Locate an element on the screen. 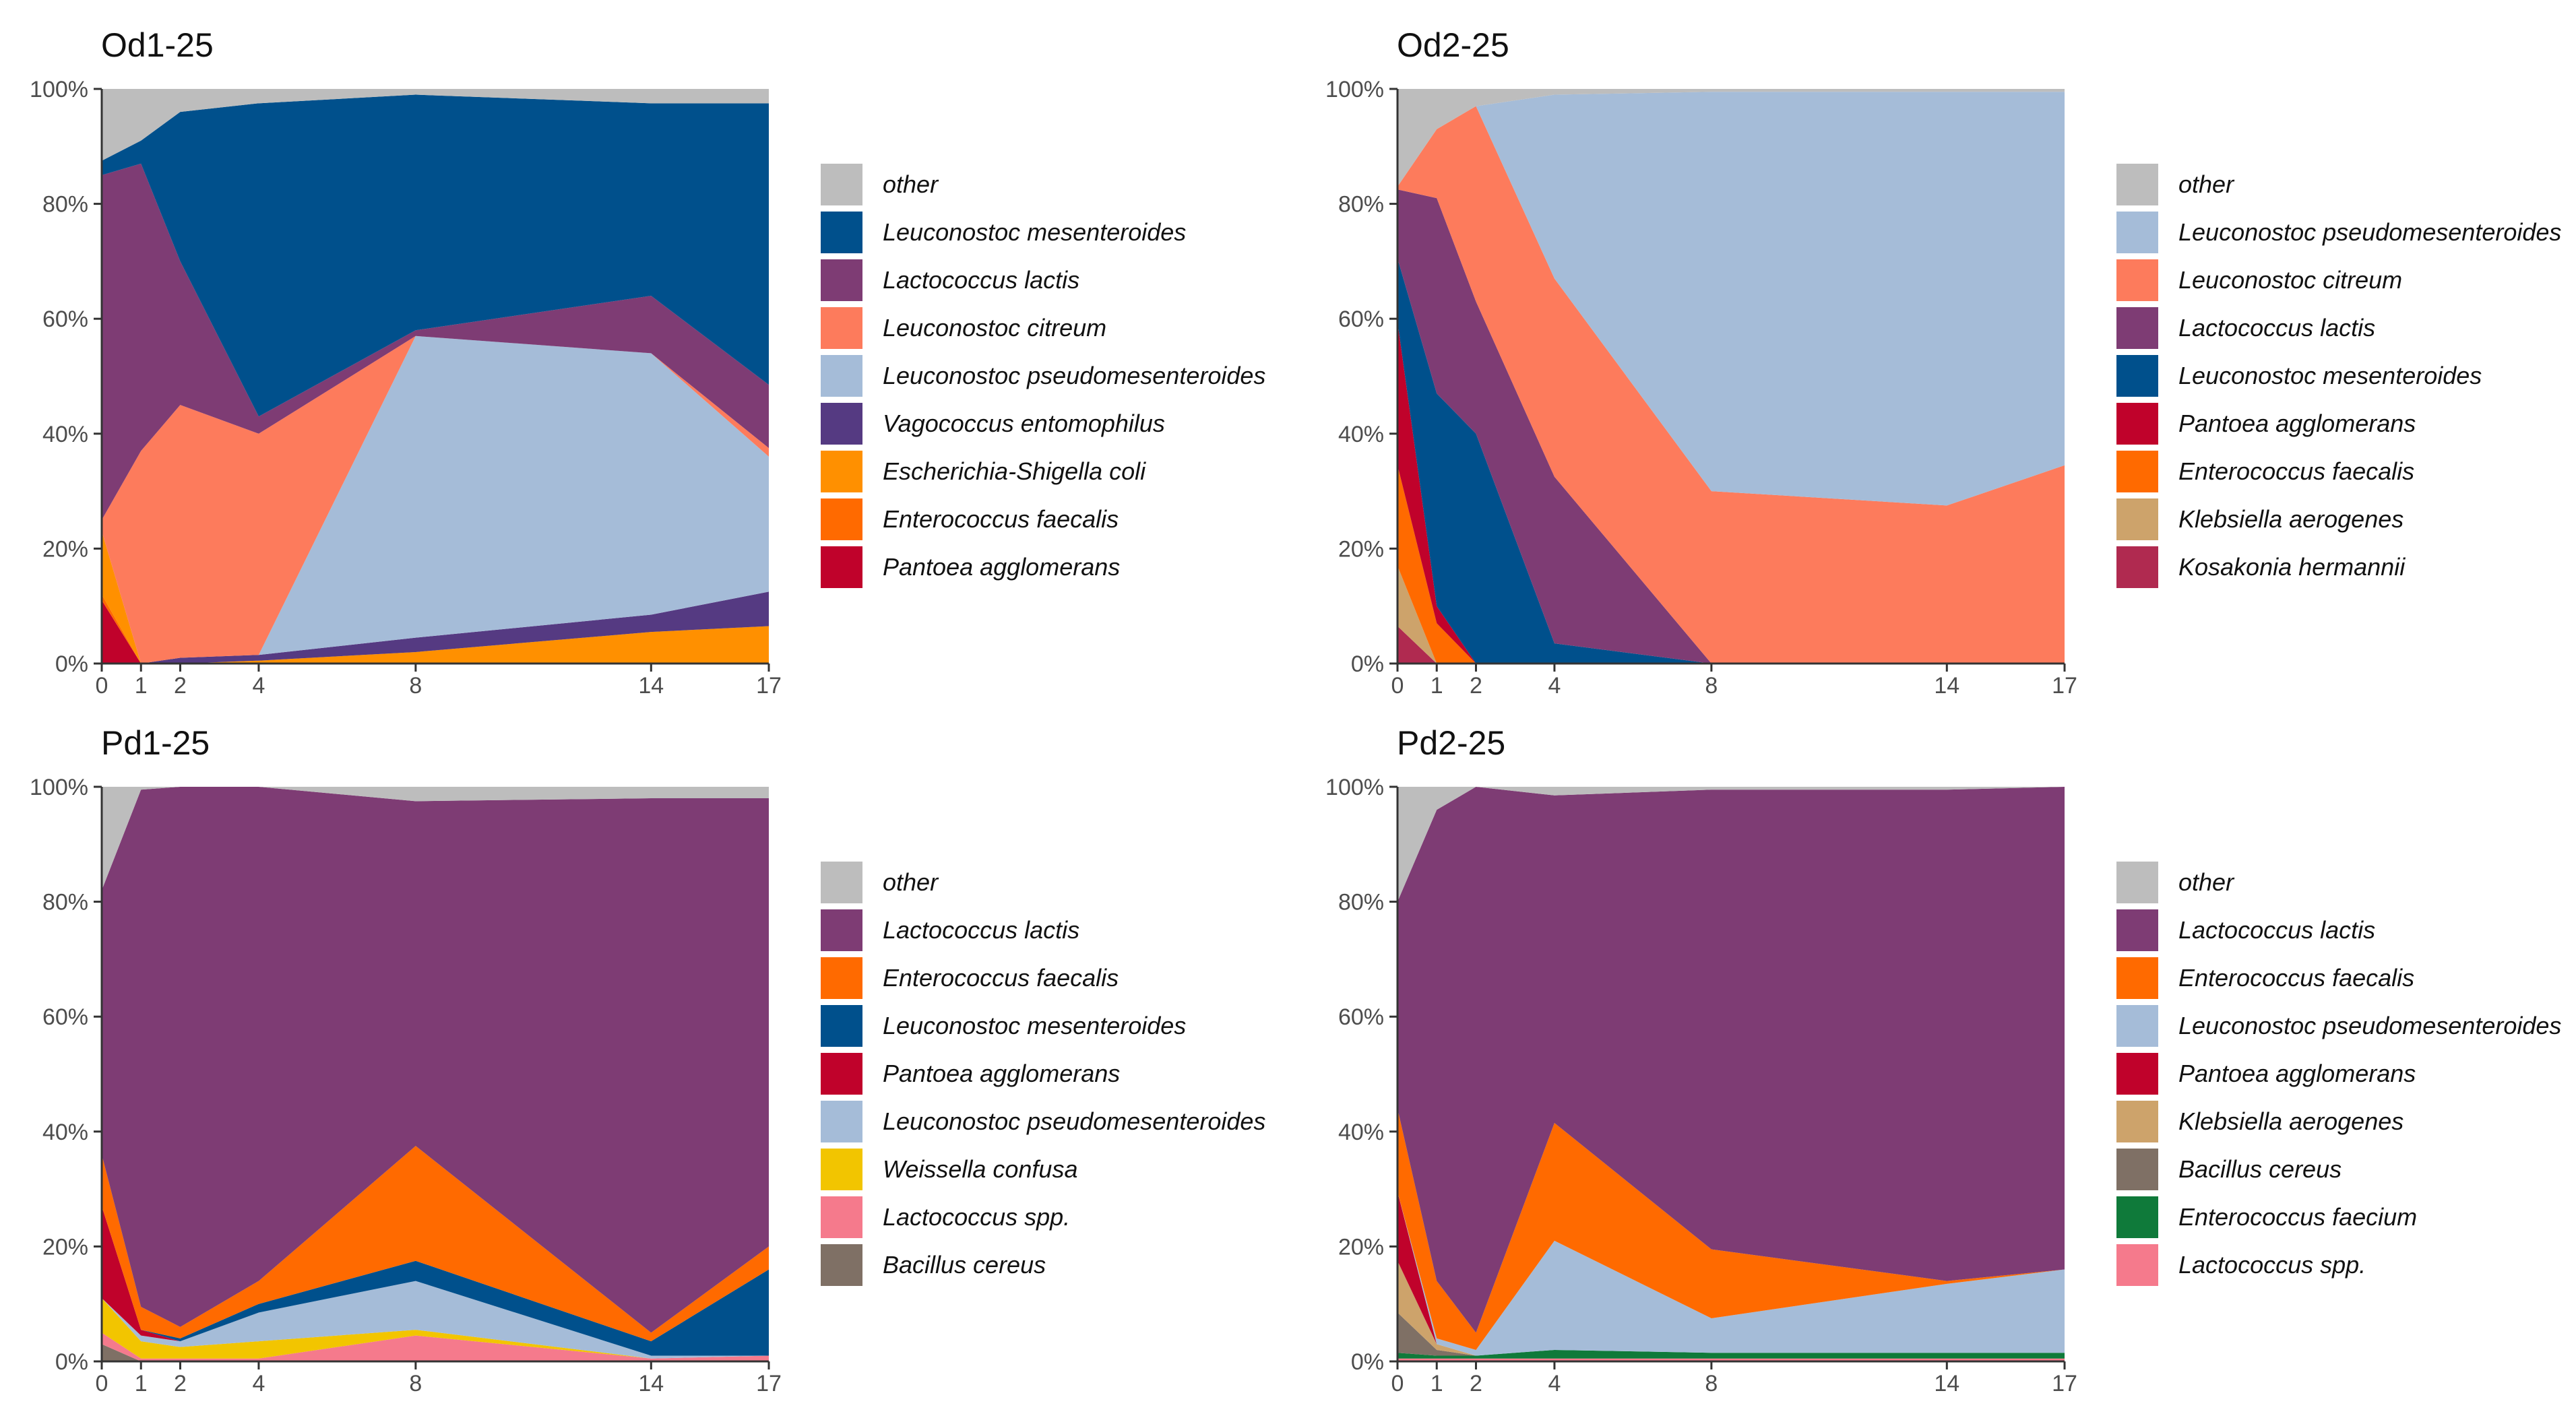 The width and height of the screenshot is (2576, 1420). legend-label: Leuconostoc citreum is located at coordinates (2290, 279).